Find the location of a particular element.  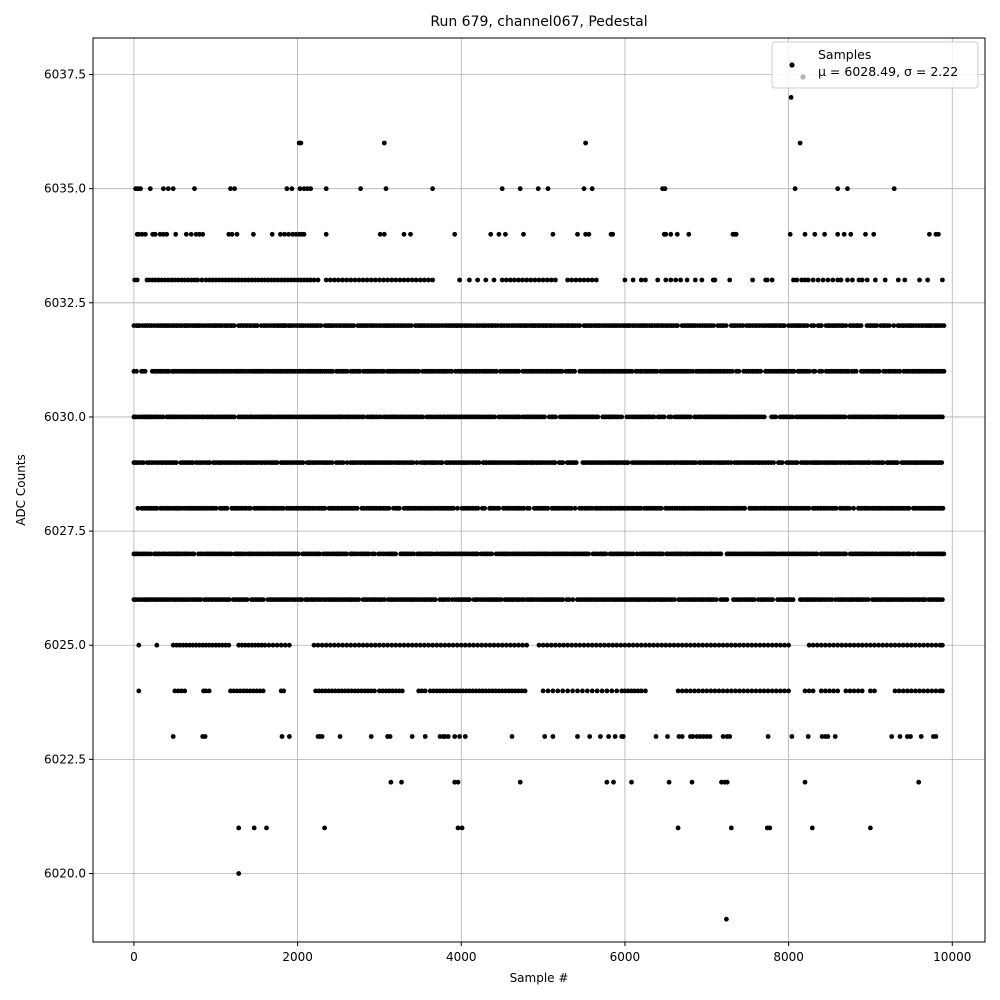

x-axis-ticks: 0 2000 4000 6000 8000 10000 is located at coordinates (550, 953).